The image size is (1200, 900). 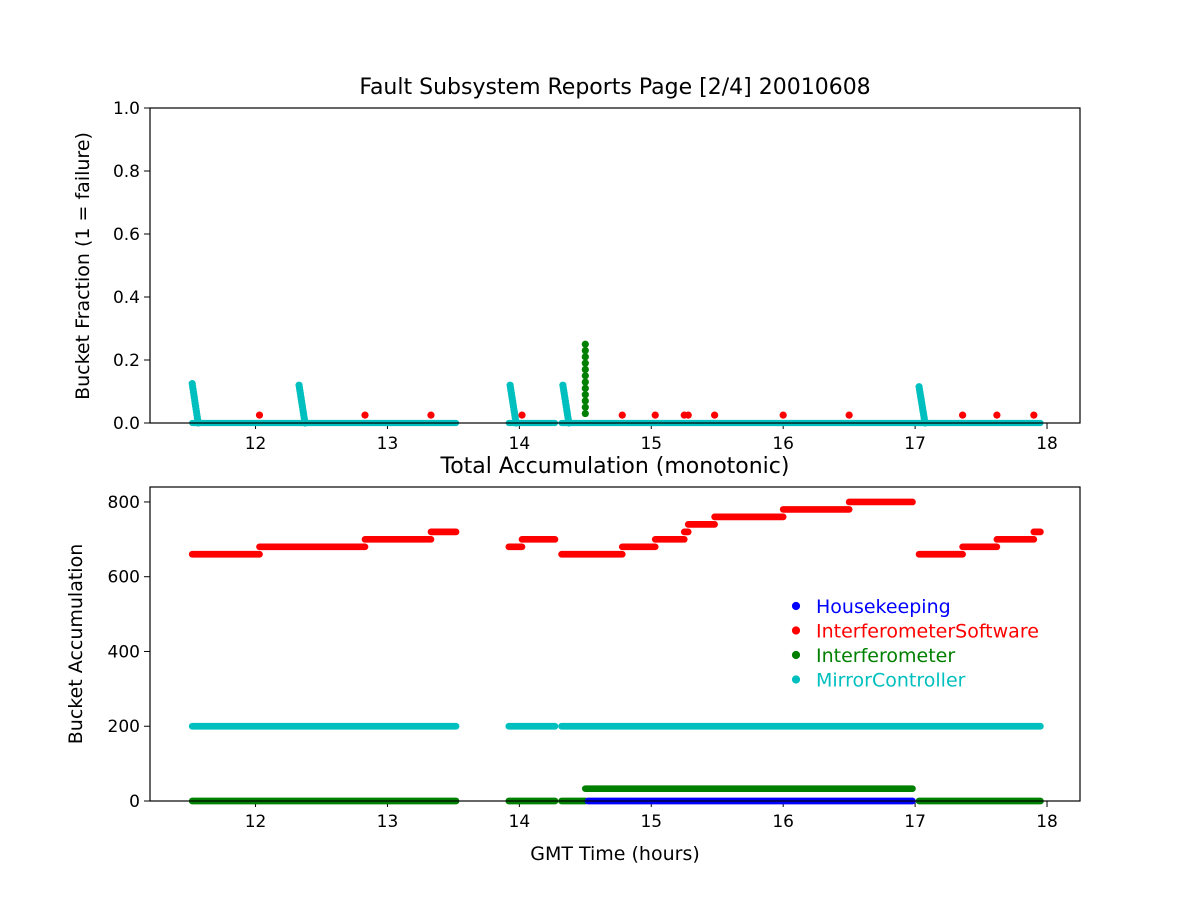 I want to click on fraction-y-tick-label: 0.6, so click(x=126, y=235).